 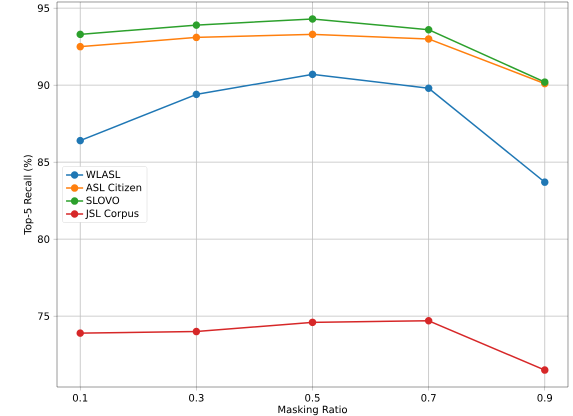 What do you see at coordinates (103, 200) in the screenshot?
I see `legend-label: SLOVO` at bounding box center [103, 200].